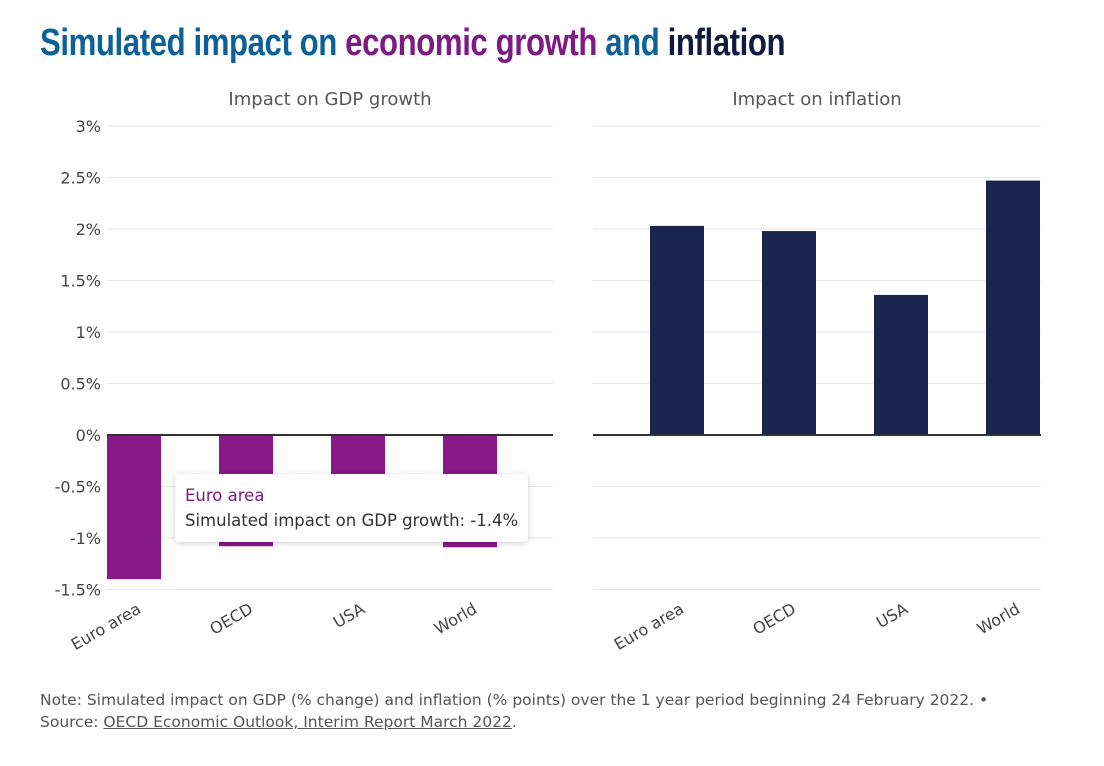 The image size is (1104, 766). I want to click on title-part-inflation: inflation, so click(726, 43).